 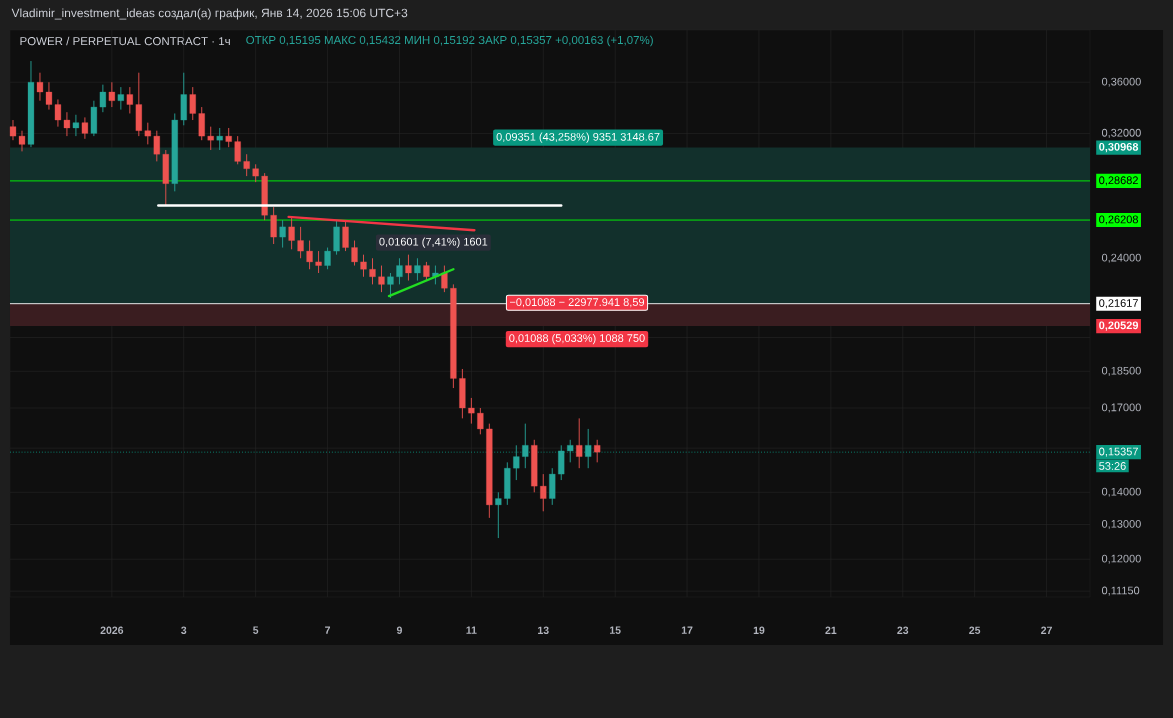 I want to click on x-tick-label: 27, so click(x=1046, y=630).